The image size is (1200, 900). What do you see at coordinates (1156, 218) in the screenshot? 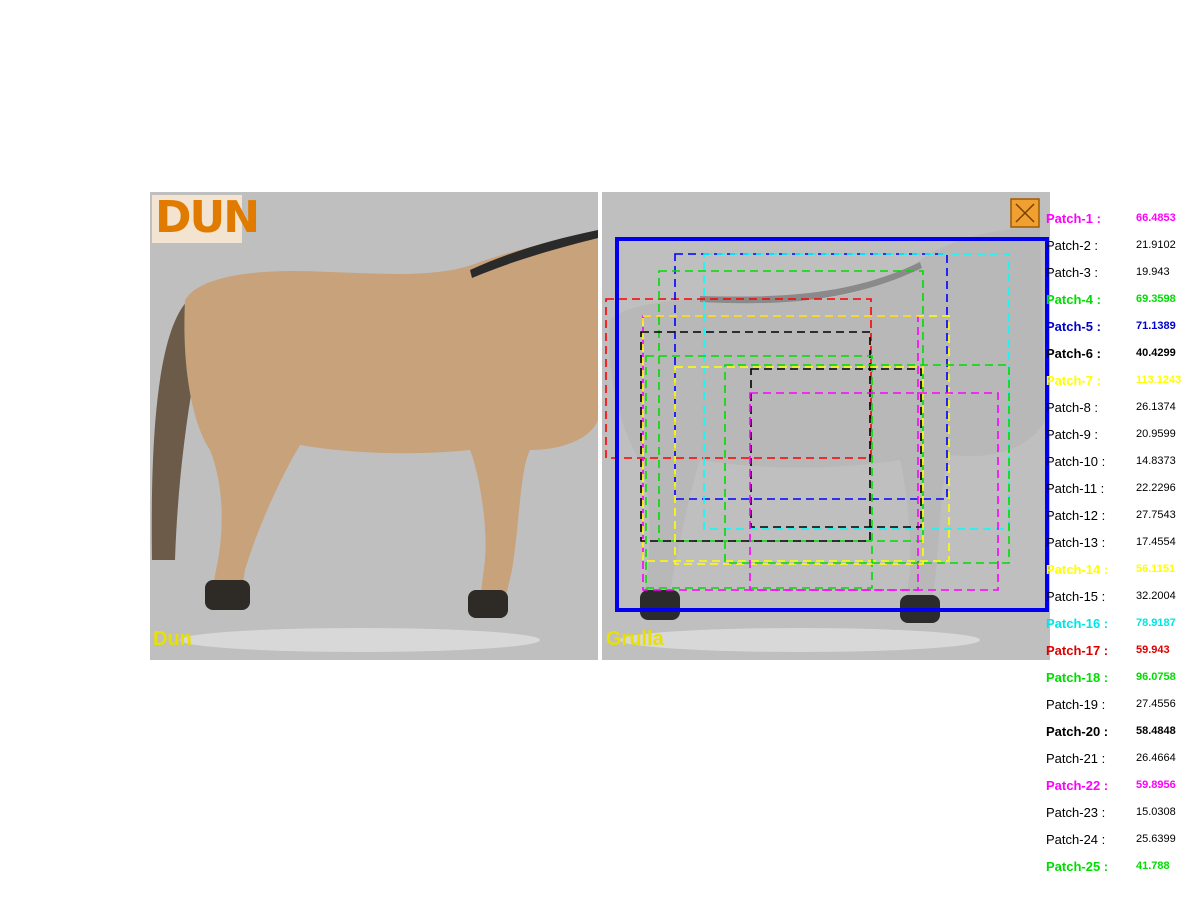
I see `patch-score: 66.4853` at bounding box center [1156, 218].